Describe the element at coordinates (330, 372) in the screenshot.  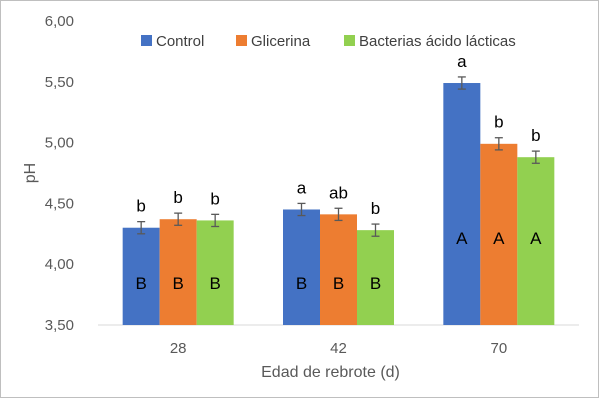
I see `x-axis-title: Edad de rebrote (d)` at that location.